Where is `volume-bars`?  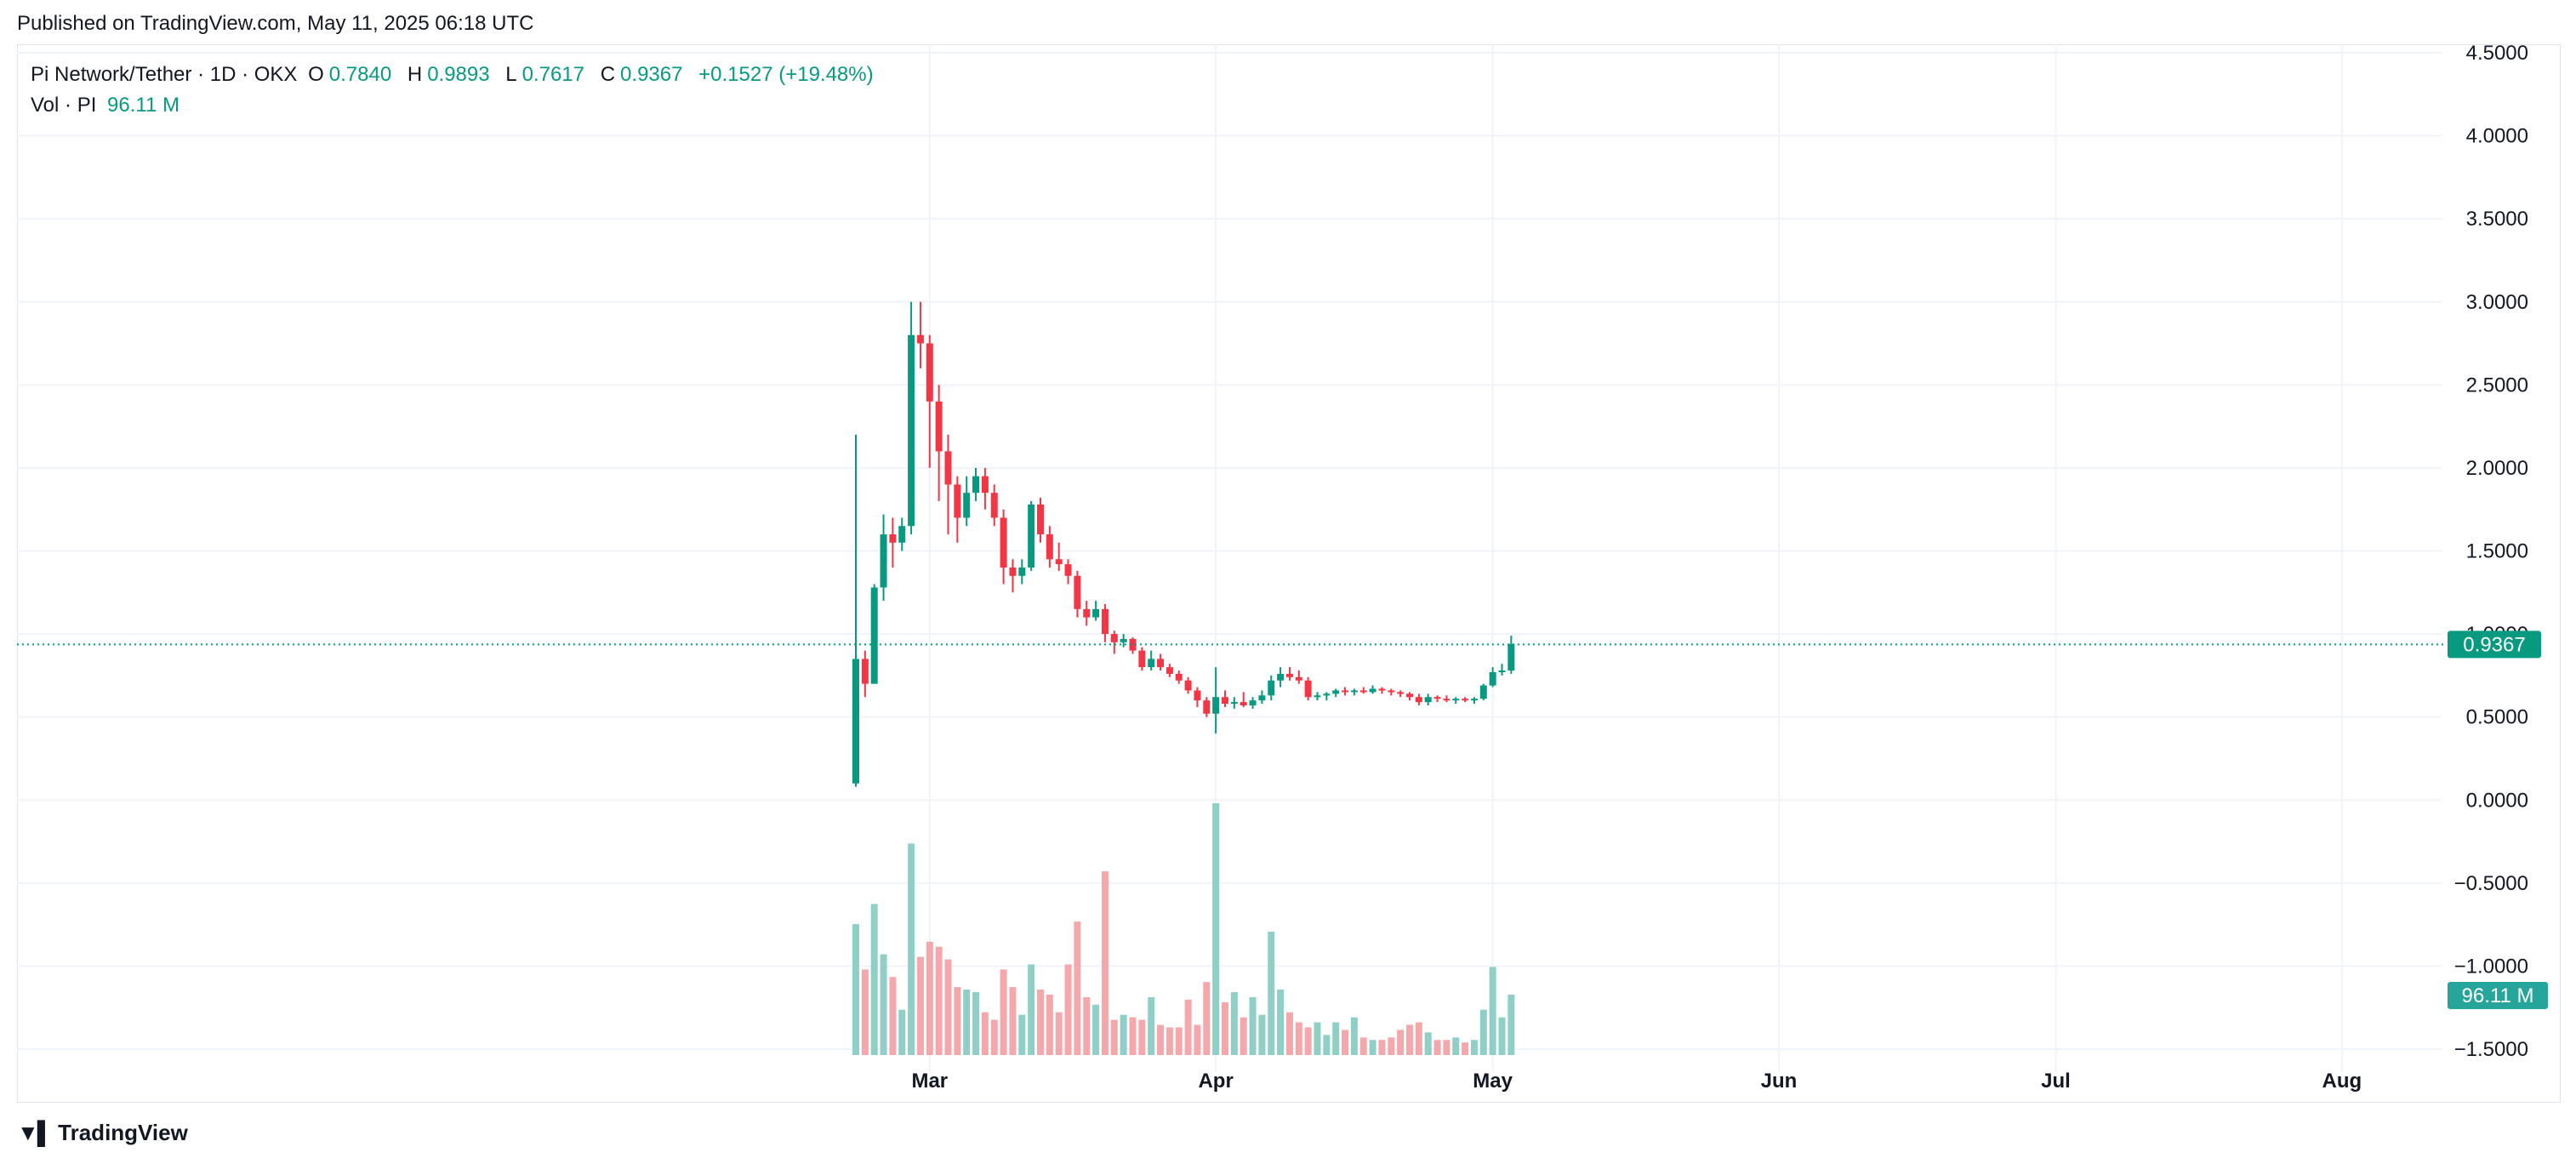 volume-bars is located at coordinates (1183, 929).